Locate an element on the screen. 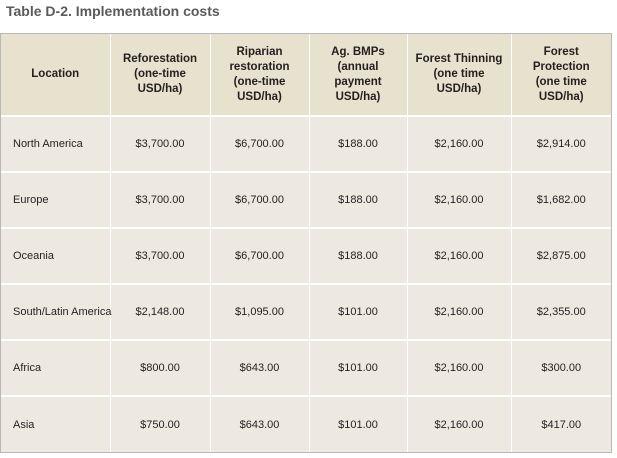 The image size is (617, 458). reforestation-cost-cell: $2,148.00 is located at coordinates (159, 311).